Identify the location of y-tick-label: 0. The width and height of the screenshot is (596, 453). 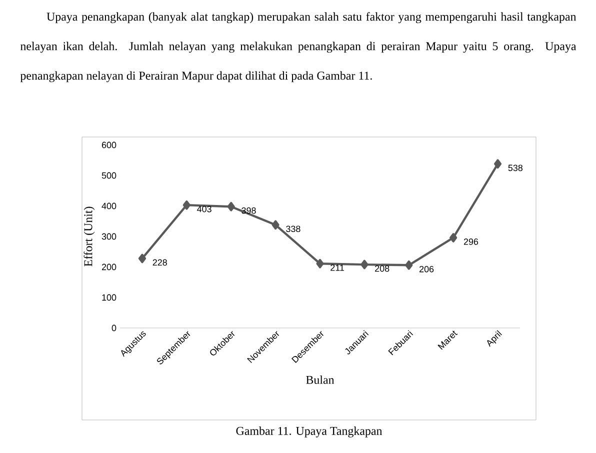
(114, 328).